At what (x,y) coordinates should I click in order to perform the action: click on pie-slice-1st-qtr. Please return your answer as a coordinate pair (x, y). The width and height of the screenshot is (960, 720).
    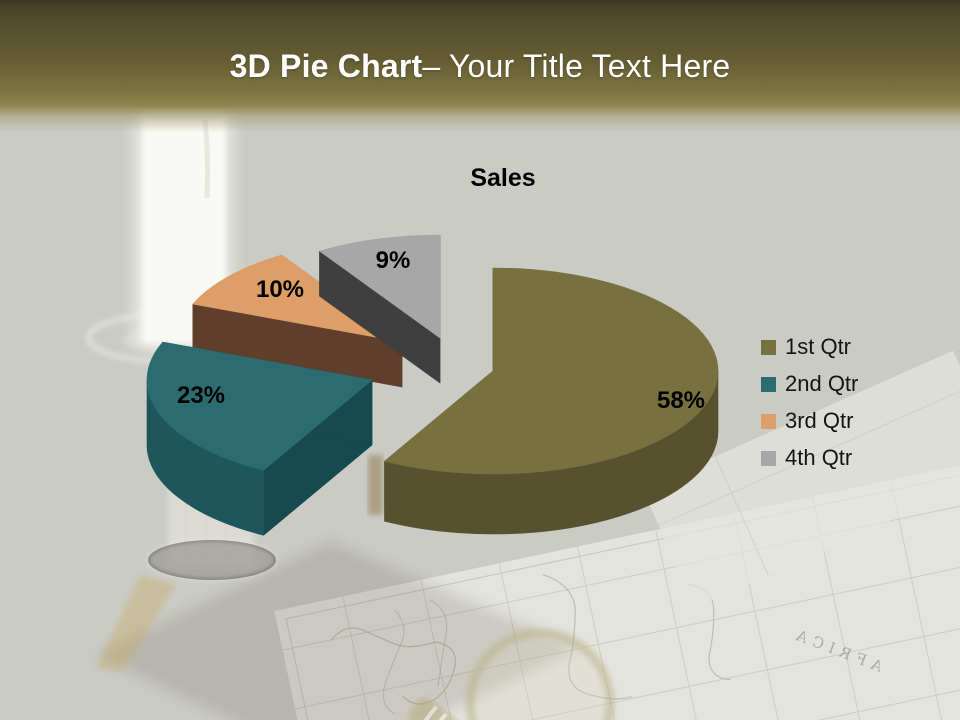
    Looking at the image, I should click on (551, 371).